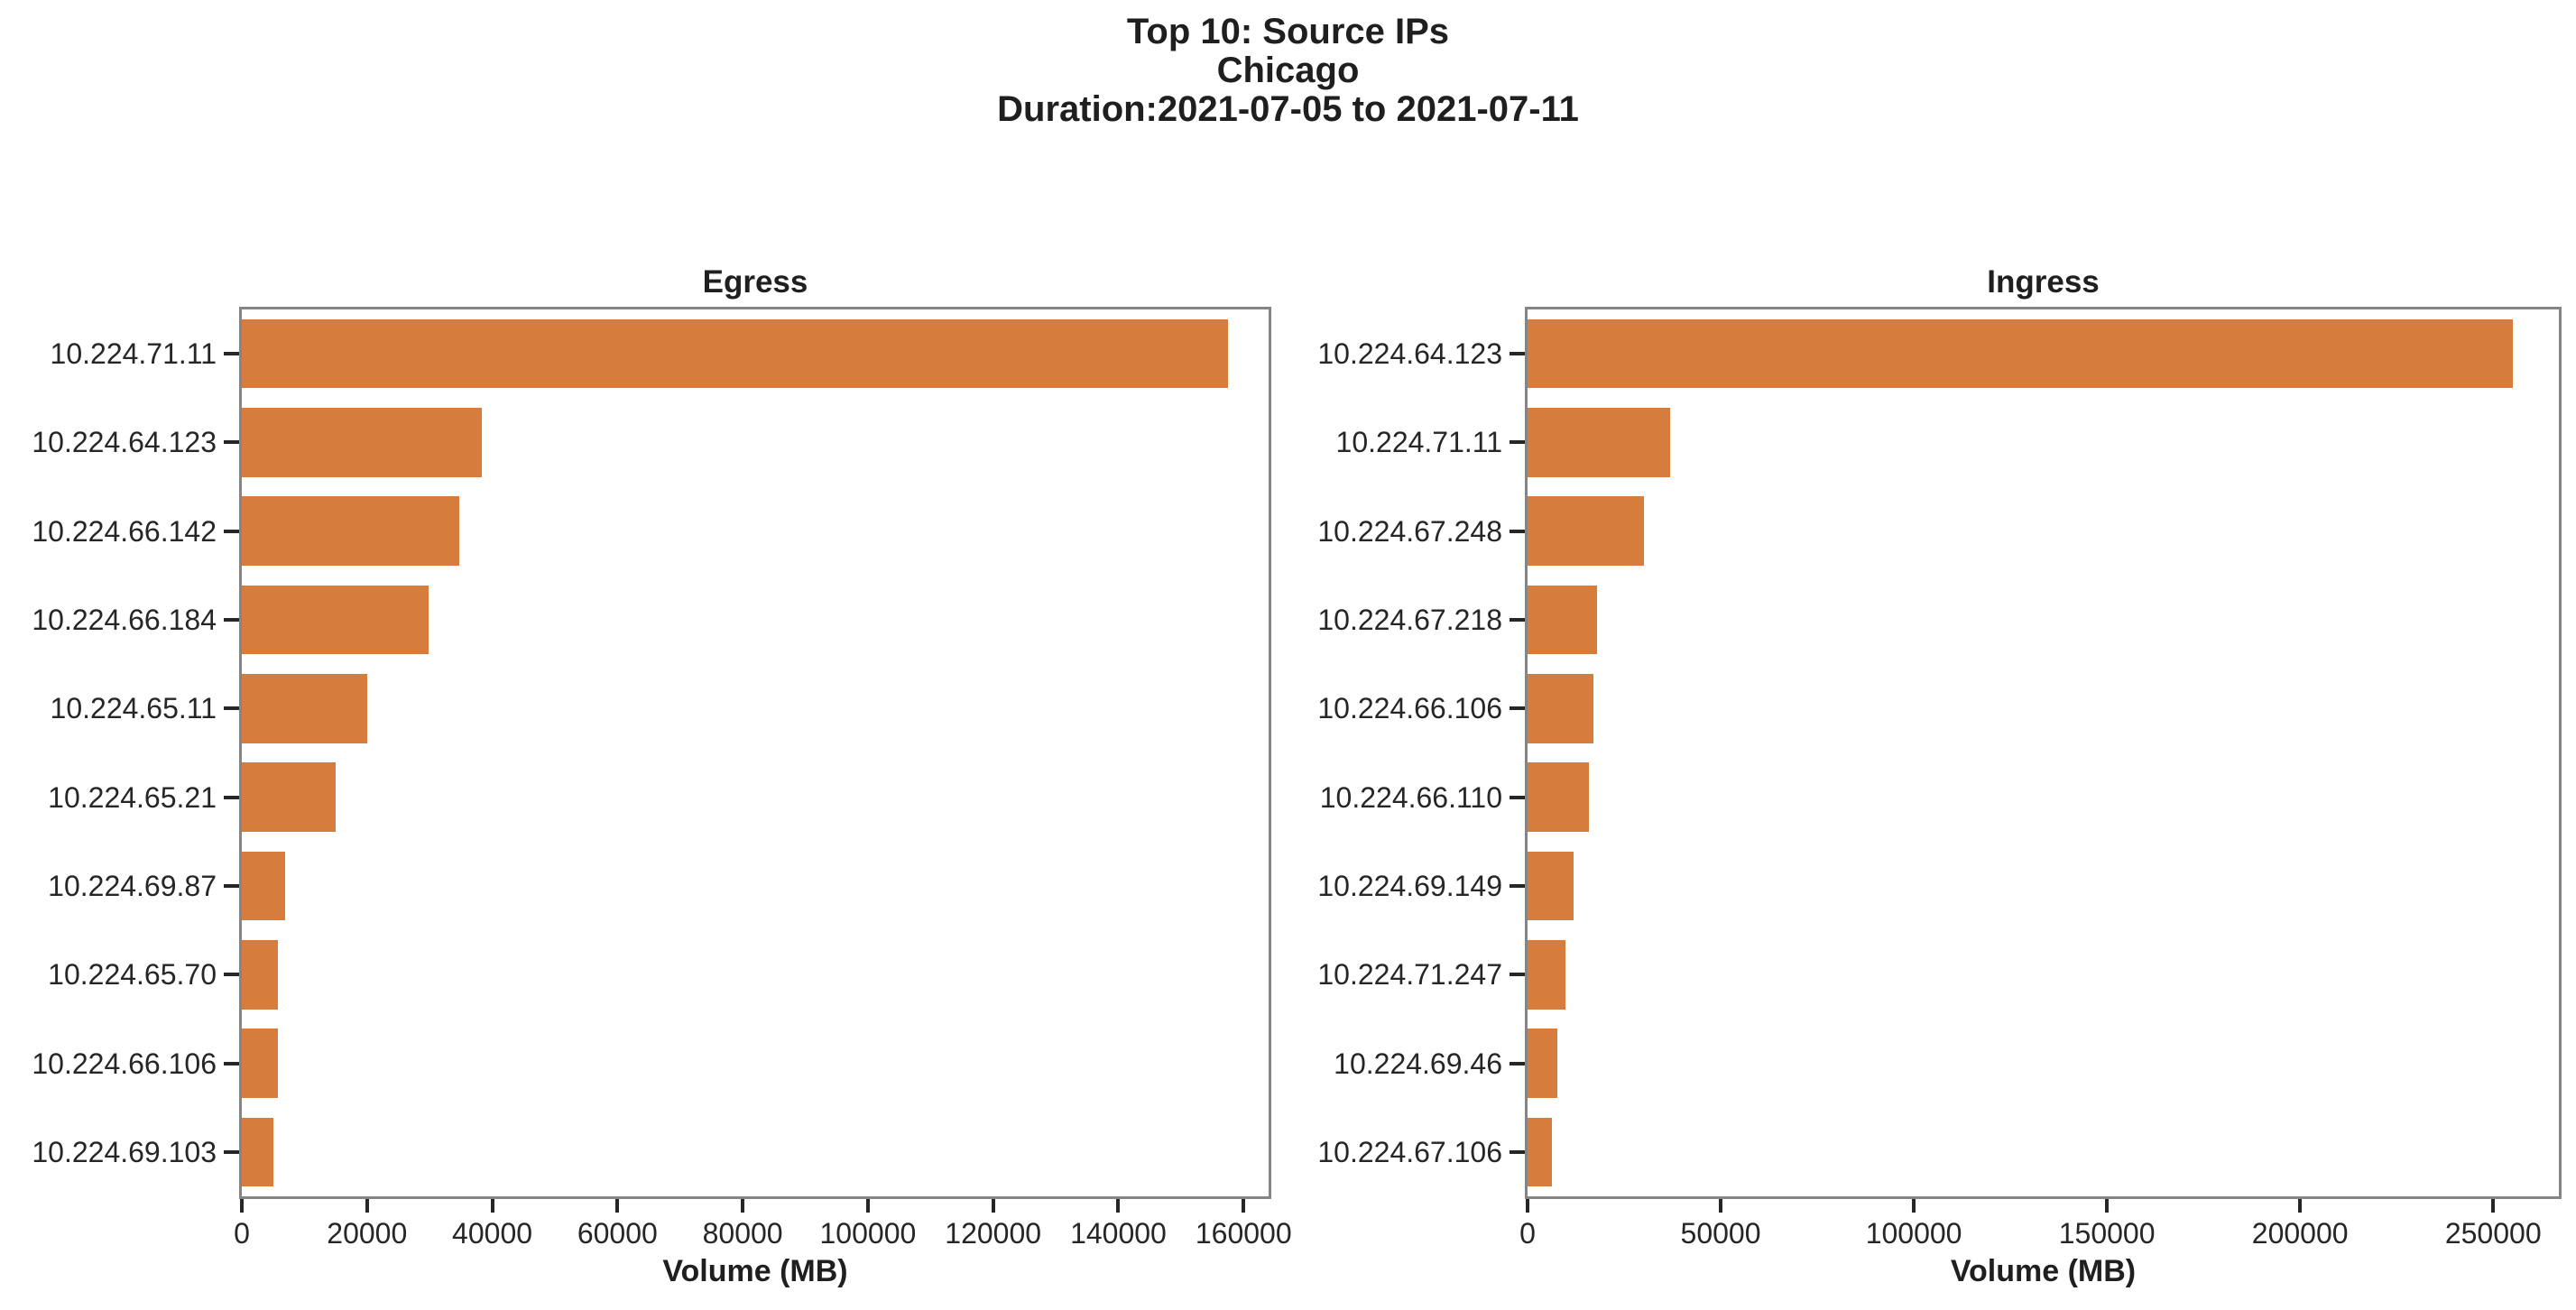  What do you see at coordinates (132, 975) in the screenshot?
I see `y-tick-label: 10.224.65.70` at bounding box center [132, 975].